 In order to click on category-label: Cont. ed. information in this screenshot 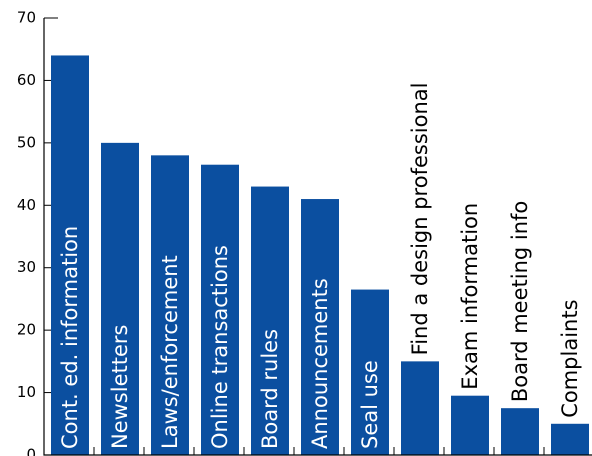, I will do `click(70, 337)`.